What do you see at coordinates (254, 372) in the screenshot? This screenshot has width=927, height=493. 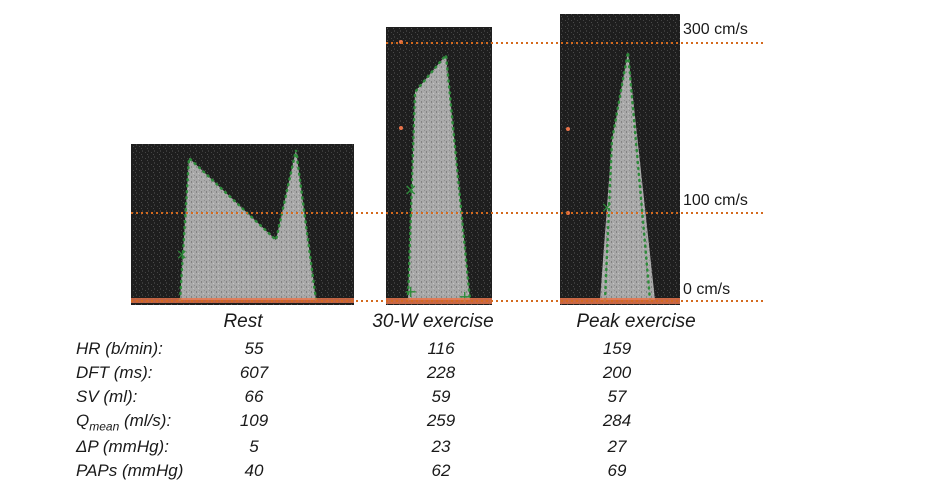 I see `cell-dft-rest: 607` at bounding box center [254, 372].